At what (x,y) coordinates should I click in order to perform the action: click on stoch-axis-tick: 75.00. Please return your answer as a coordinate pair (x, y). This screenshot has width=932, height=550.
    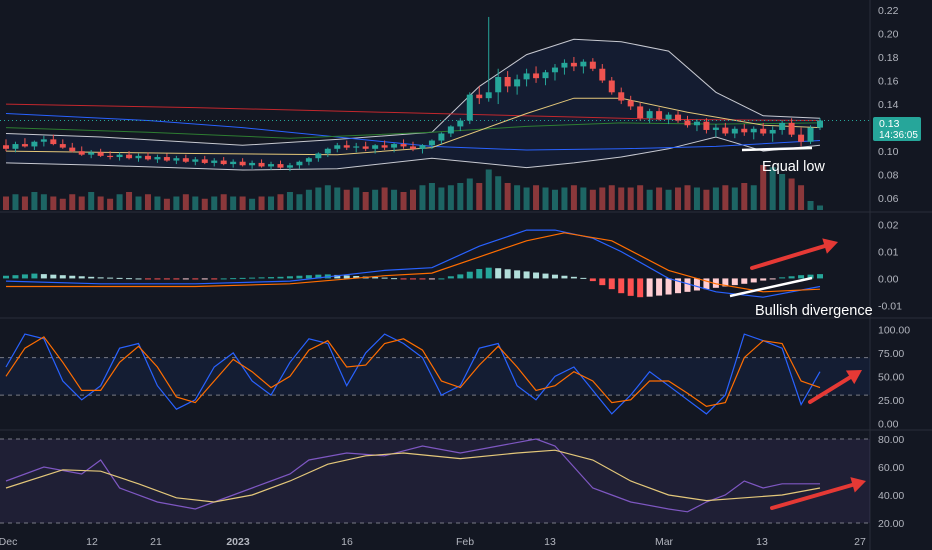
    Looking at the image, I should click on (891, 354).